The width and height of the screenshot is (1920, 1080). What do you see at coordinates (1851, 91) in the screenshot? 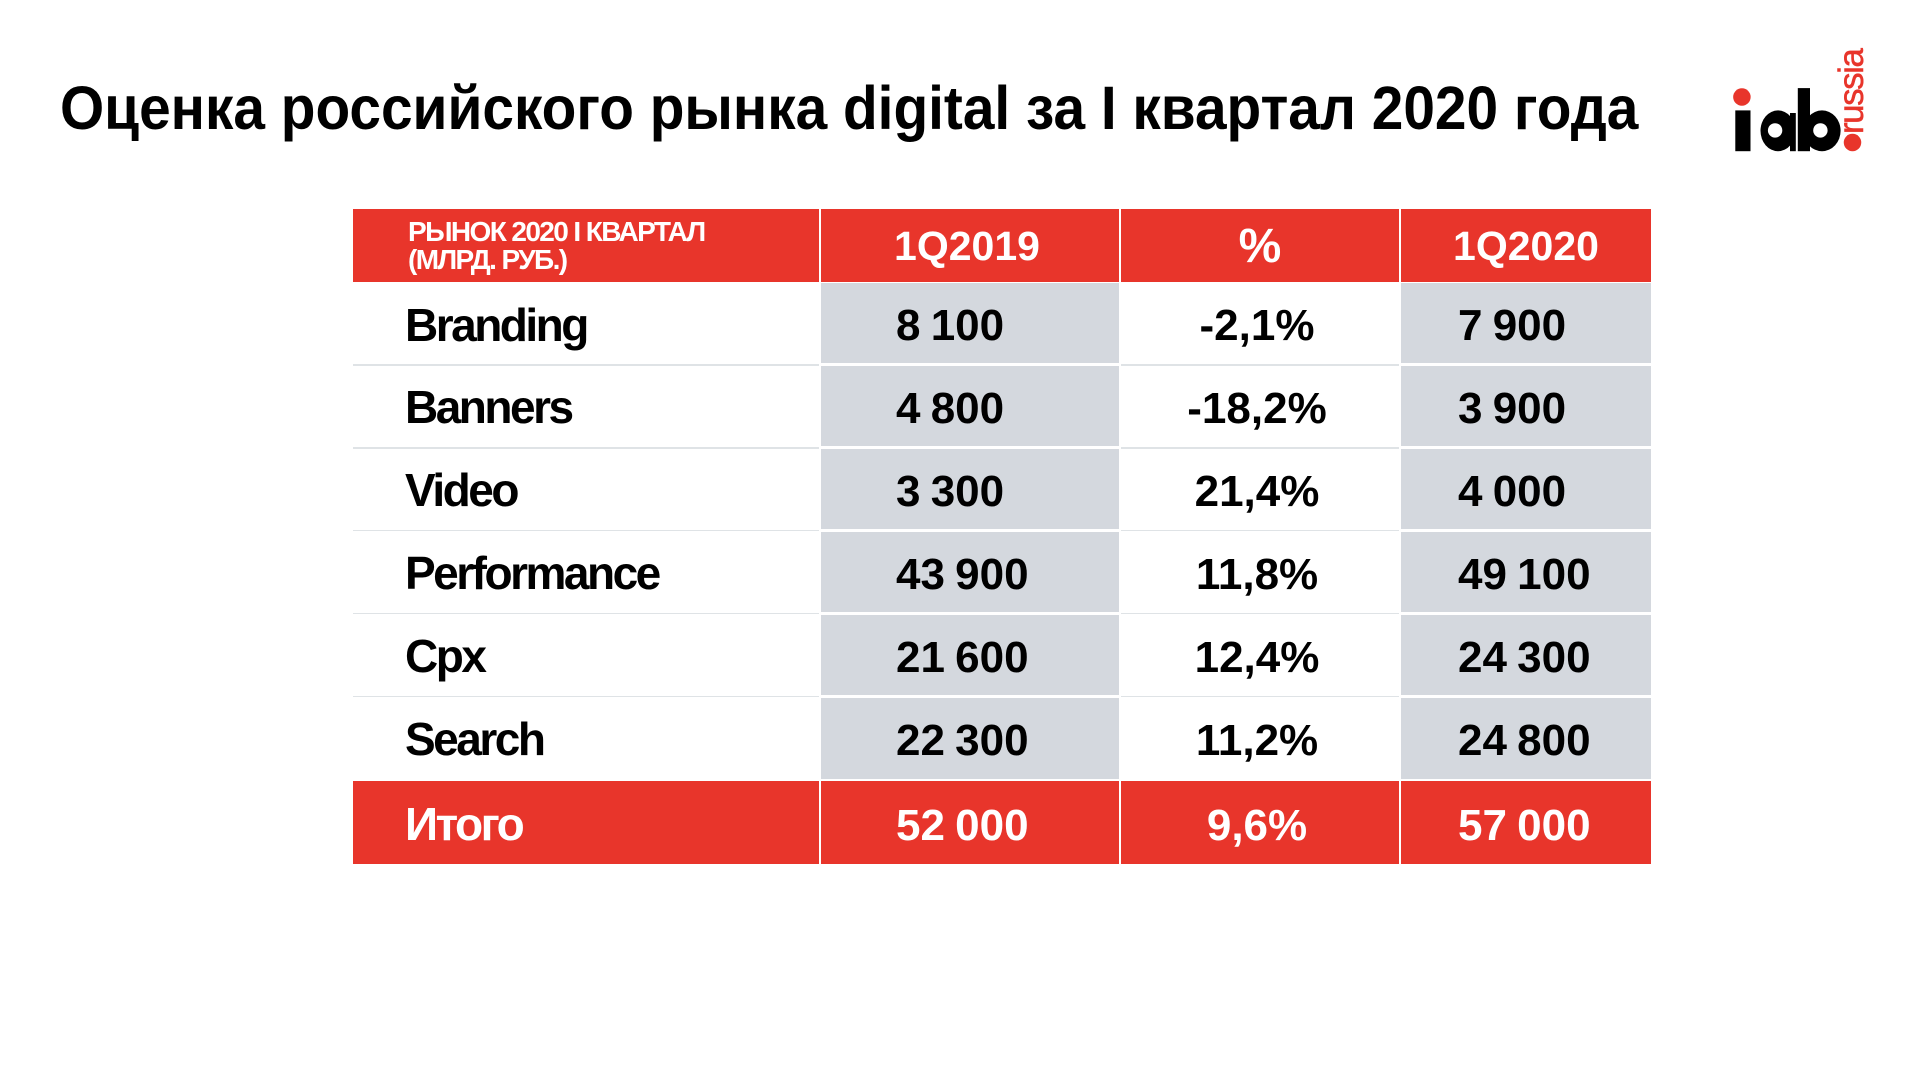
I see `svg-text: russia` at bounding box center [1851, 91].